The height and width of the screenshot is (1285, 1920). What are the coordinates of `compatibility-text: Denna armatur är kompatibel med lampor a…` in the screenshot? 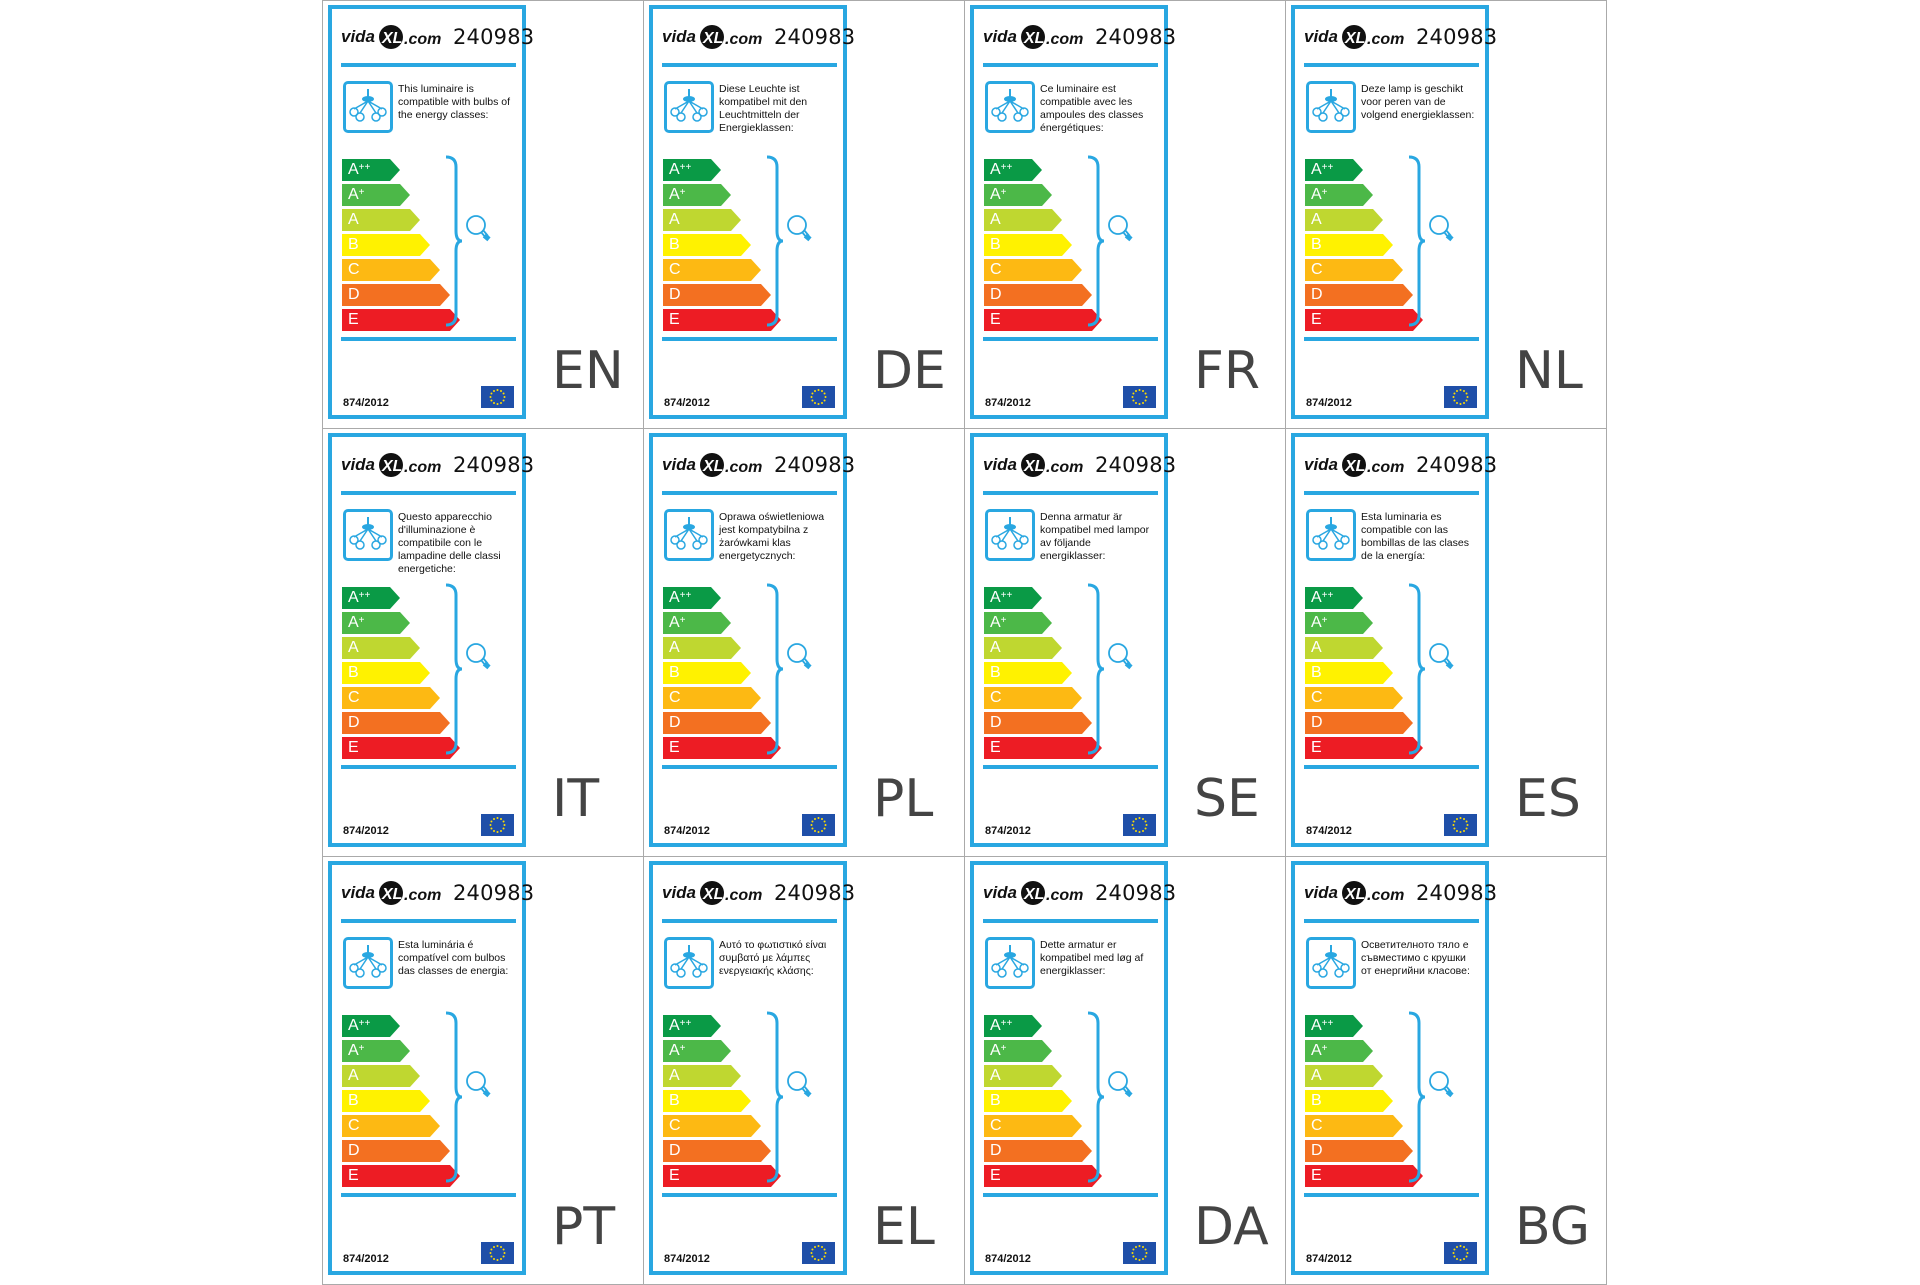 It's located at (1095, 536).